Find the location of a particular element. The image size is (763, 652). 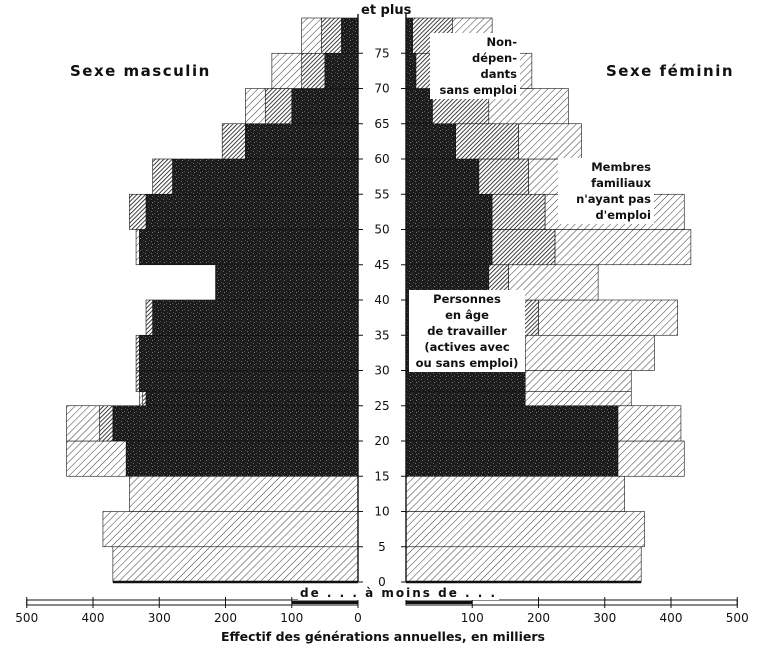

age-tick-label-0: 0 is located at coordinates (382, 582).